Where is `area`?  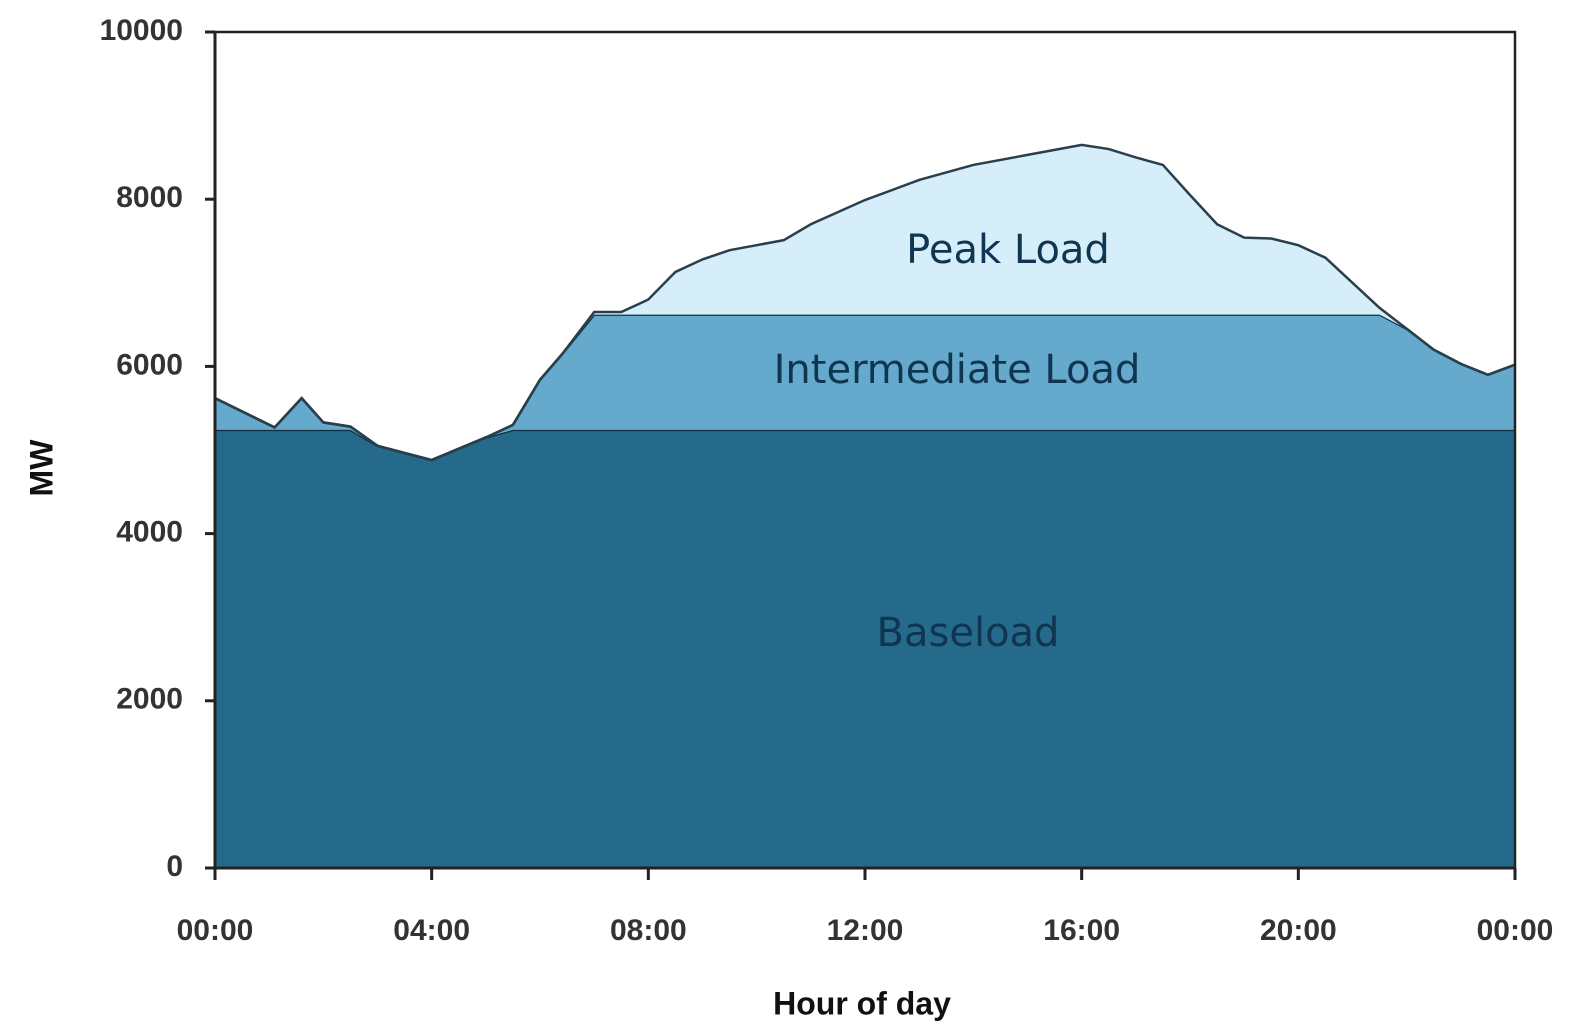 area is located at coordinates (865, 387).